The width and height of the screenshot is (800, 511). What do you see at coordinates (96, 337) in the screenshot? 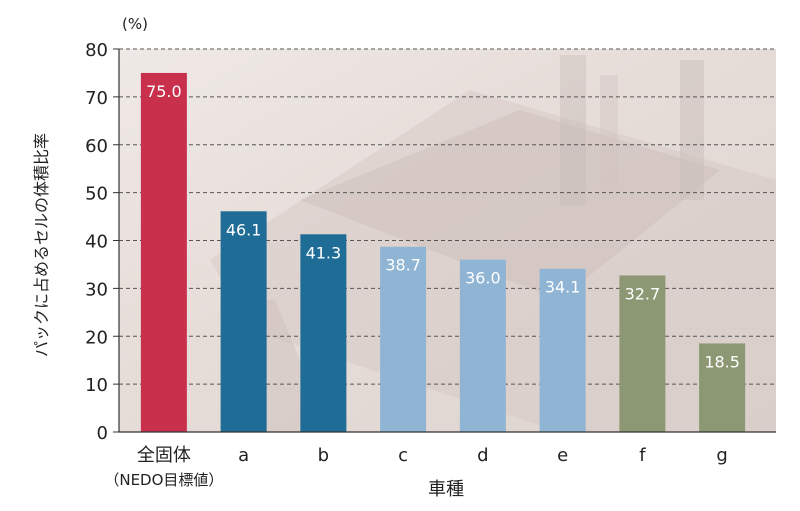
I see `y-tick-label: 20` at bounding box center [96, 337].